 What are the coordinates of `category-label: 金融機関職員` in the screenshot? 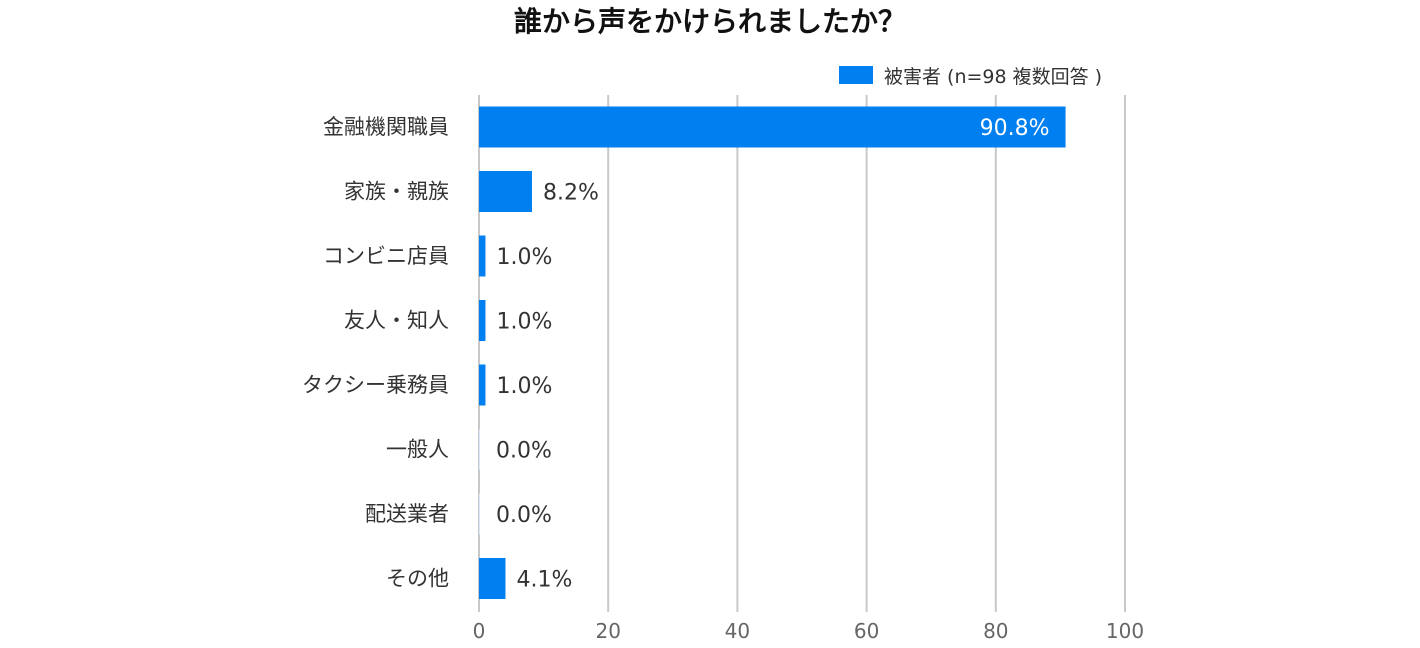 It's located at (386, 127).